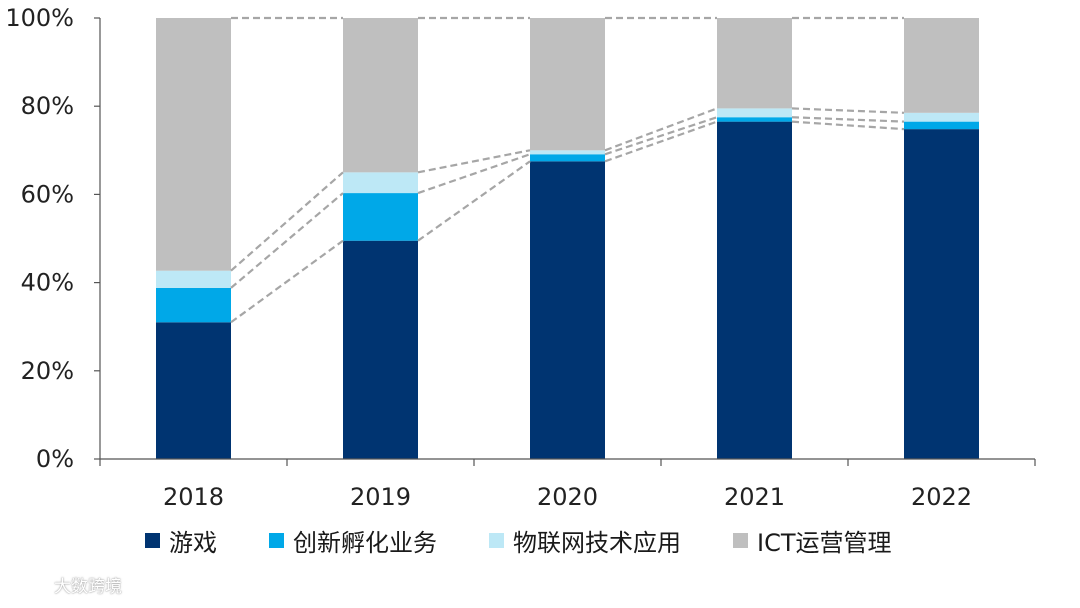 Image resolution: width=1080 pixels, height=608 pixels. I want to click on y-tick-label: 20%, so click(47, 371).